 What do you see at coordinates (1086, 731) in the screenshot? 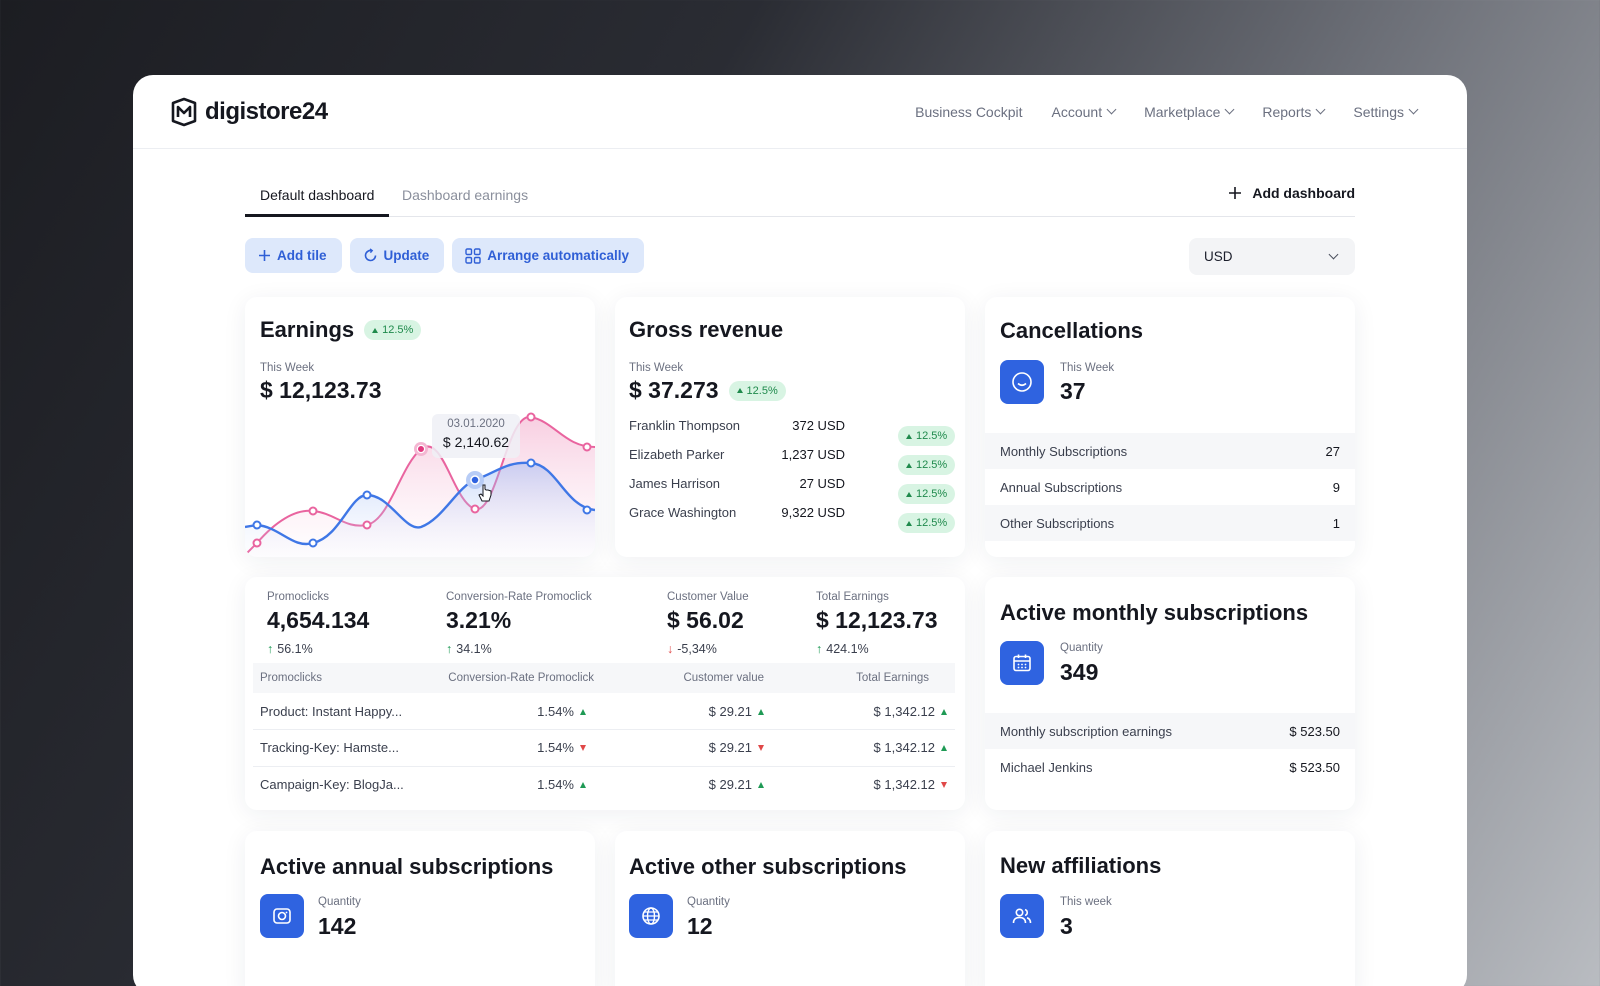
I see `list-item-label: Monthly subscription earnings` at bounding box center [1086, 731].